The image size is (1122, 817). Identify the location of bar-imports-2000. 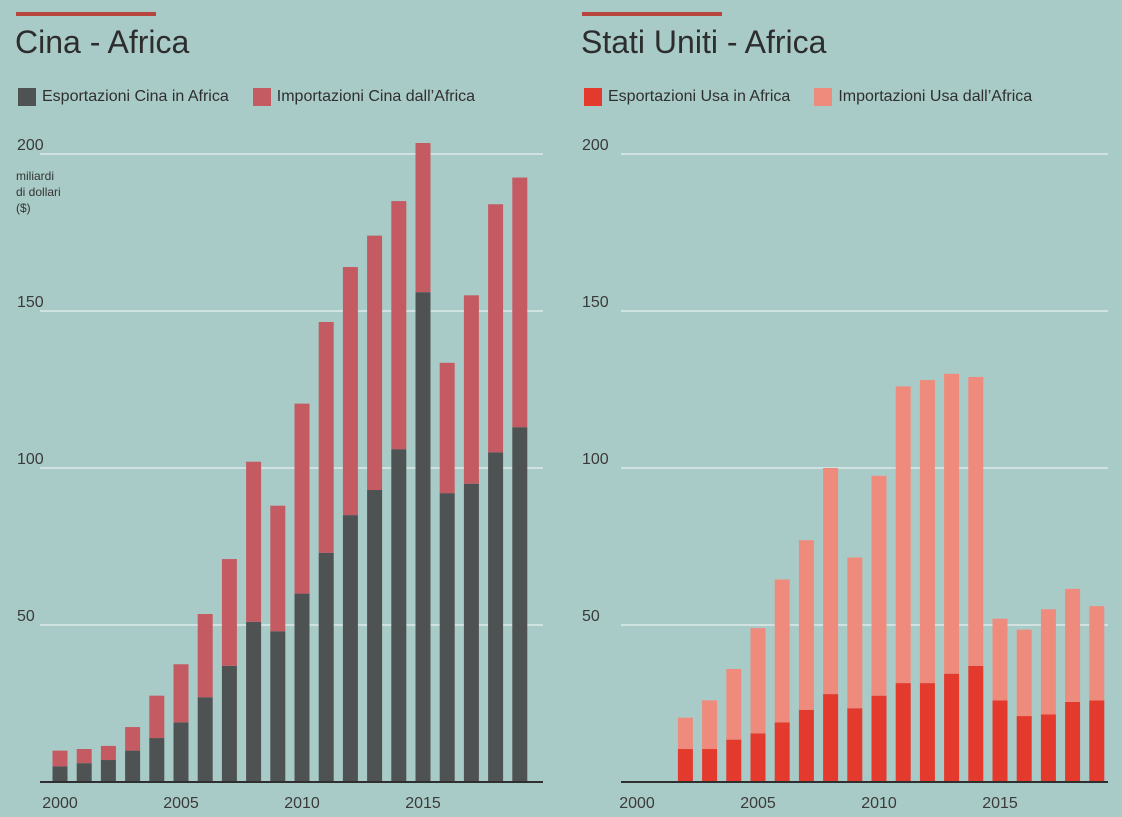
(60, 758).